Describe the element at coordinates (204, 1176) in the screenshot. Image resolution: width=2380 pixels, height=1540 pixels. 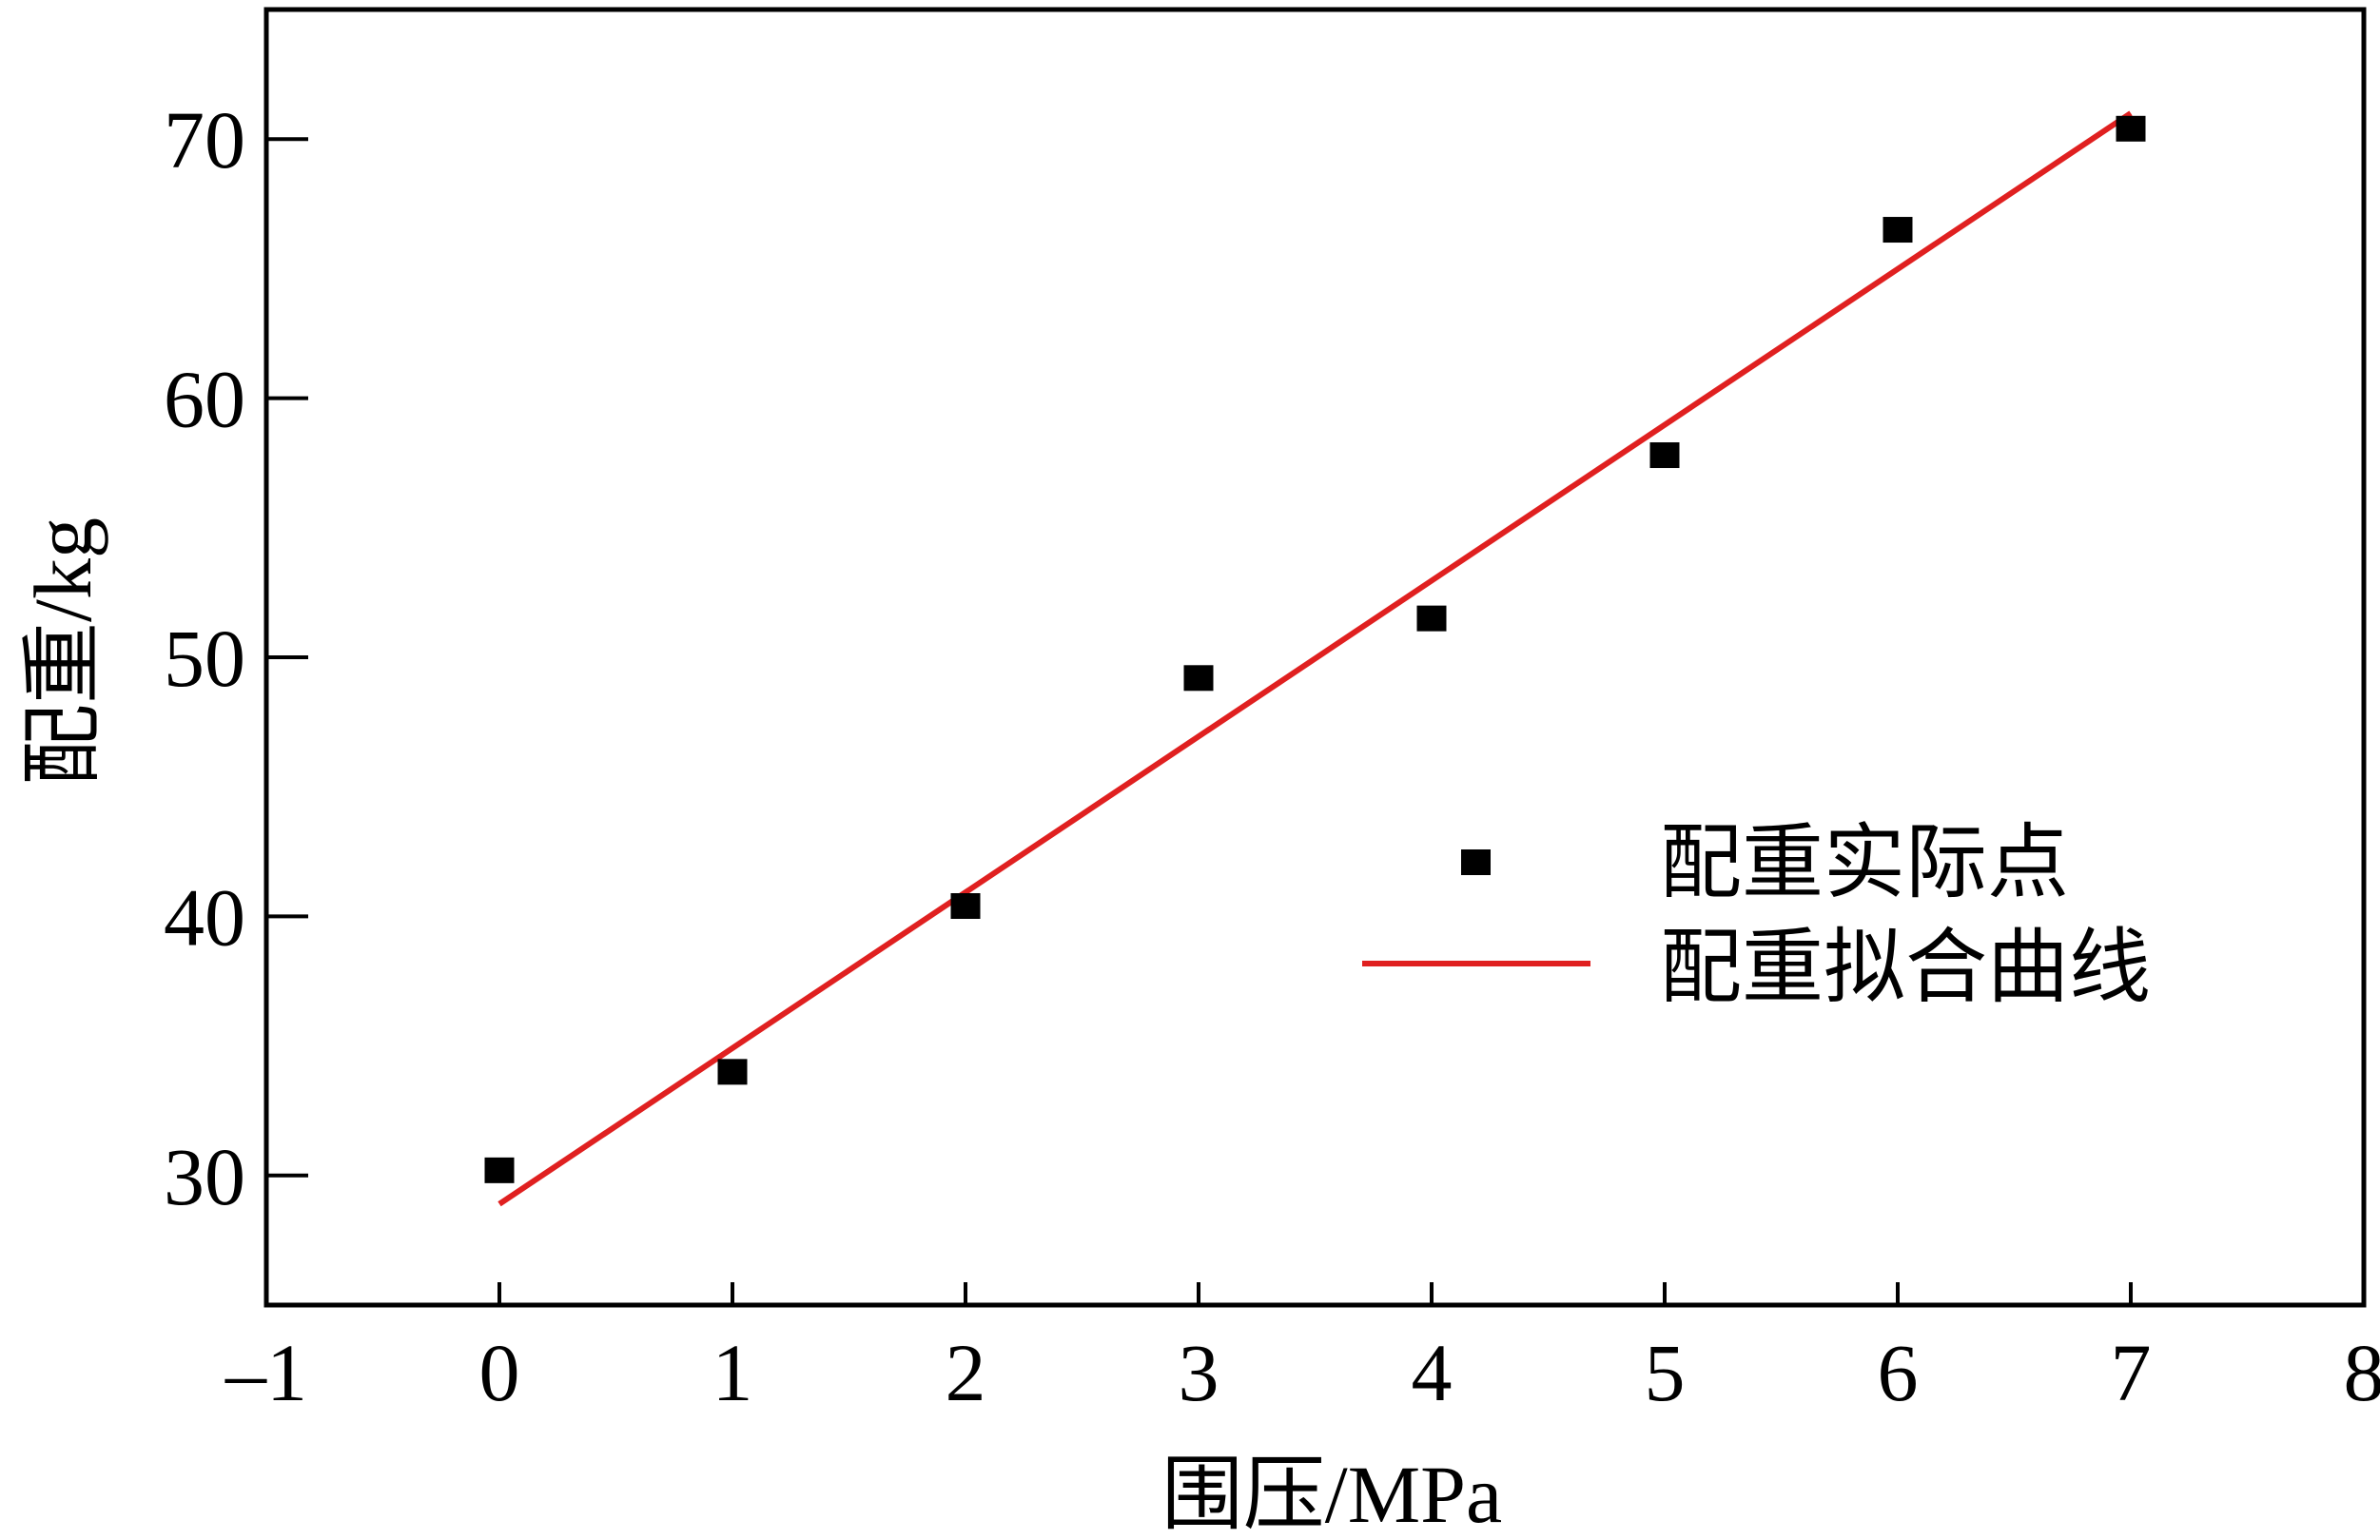
I see `y-tick-label: 30` at that location.